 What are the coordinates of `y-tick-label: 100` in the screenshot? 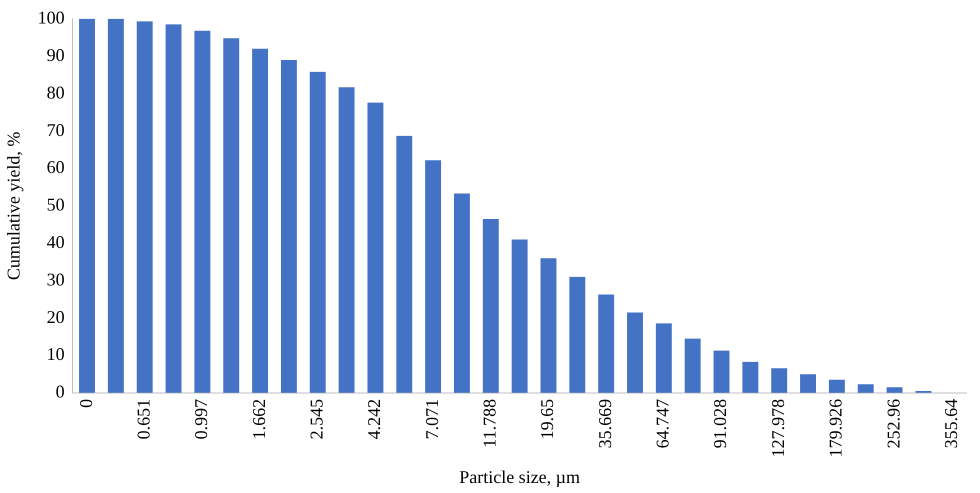 It's located at (51, 18).